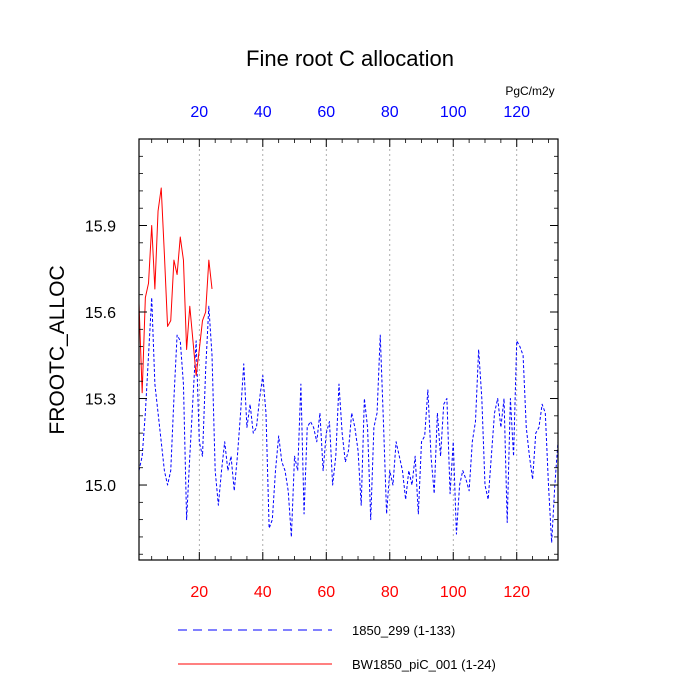  I want to click on x-tick-label-bottom: 20, so click(199, 592).